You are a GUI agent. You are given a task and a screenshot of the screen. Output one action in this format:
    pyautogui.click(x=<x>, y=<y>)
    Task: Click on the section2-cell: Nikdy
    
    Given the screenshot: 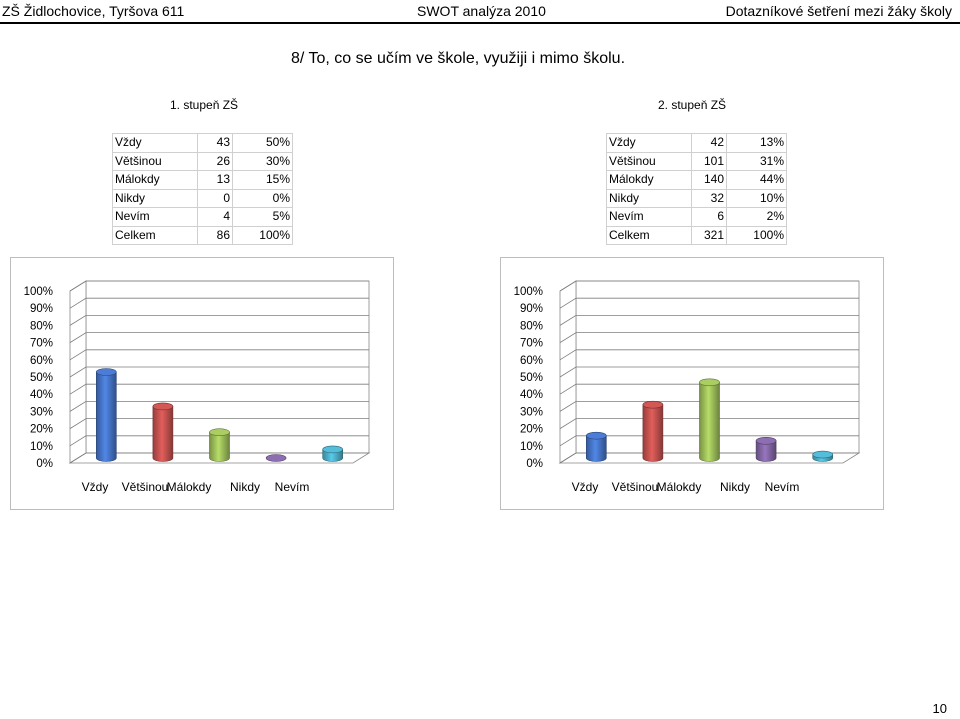 What is the action you would take?
    pyautogui.click(x=649, y=198)
    